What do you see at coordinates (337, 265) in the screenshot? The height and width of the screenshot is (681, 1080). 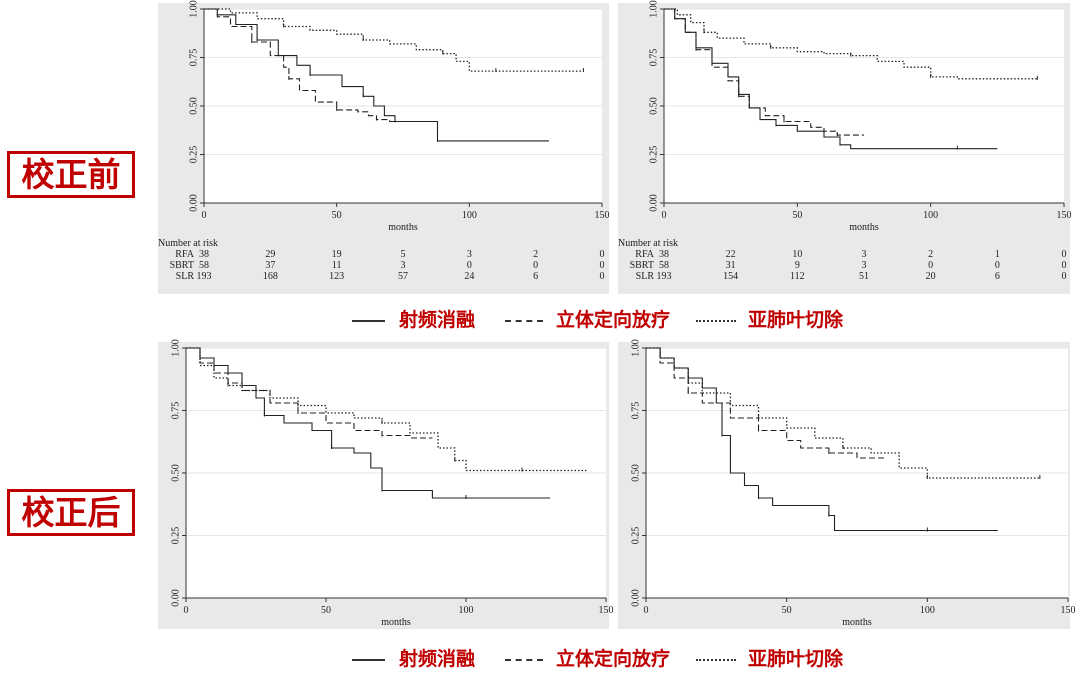 I see `risk-value: 11` at bounding box center [337, 265].